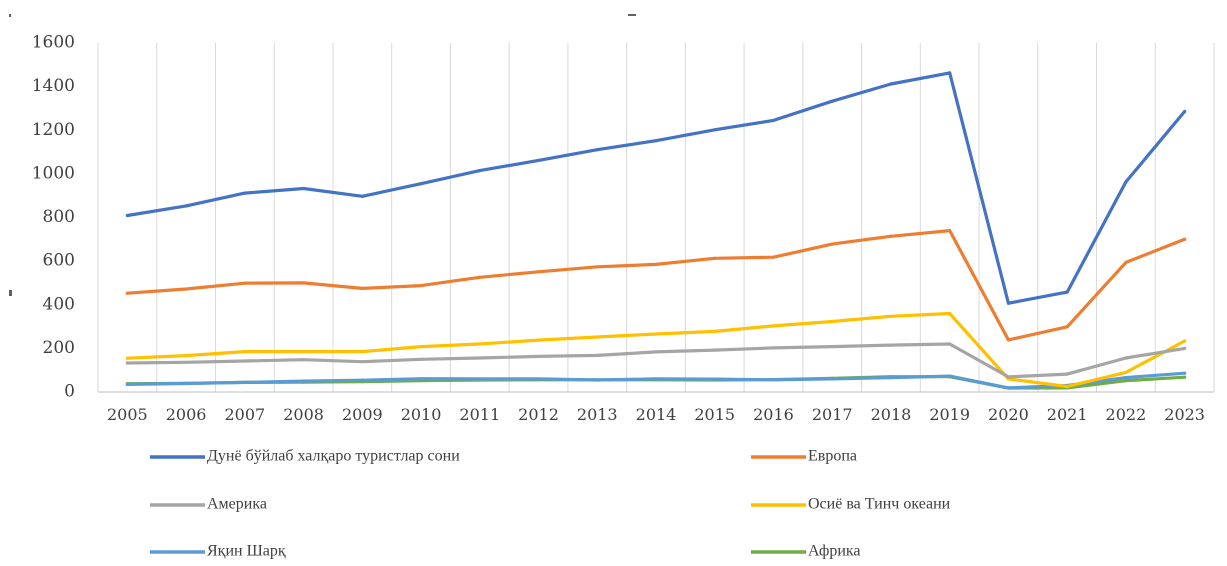  What do you see at coordinates (538, 414) in the screenshot?
I see `x-tick-label-2012: 2012` at bounding box center [538, 414].